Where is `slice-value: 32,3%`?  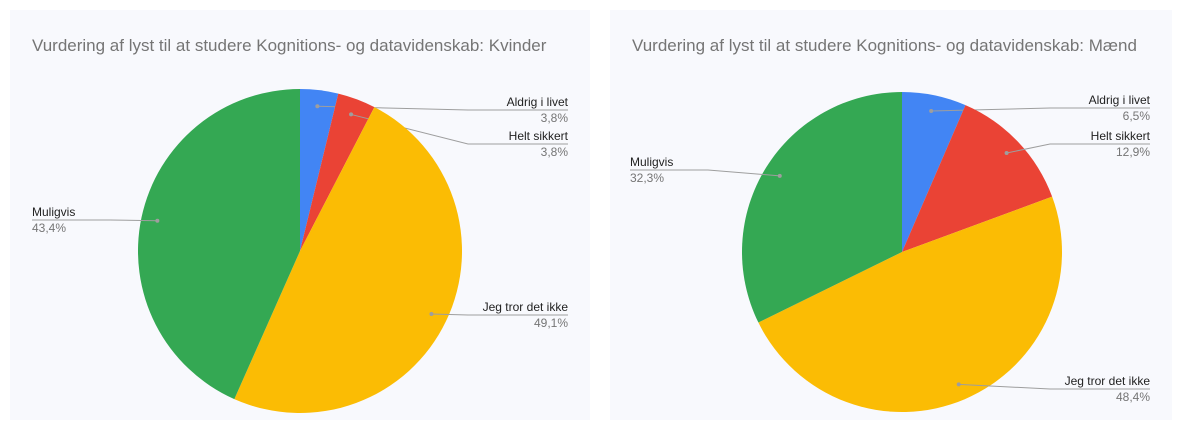
slice-value: 32,3% is located at coordinates (647, 178).